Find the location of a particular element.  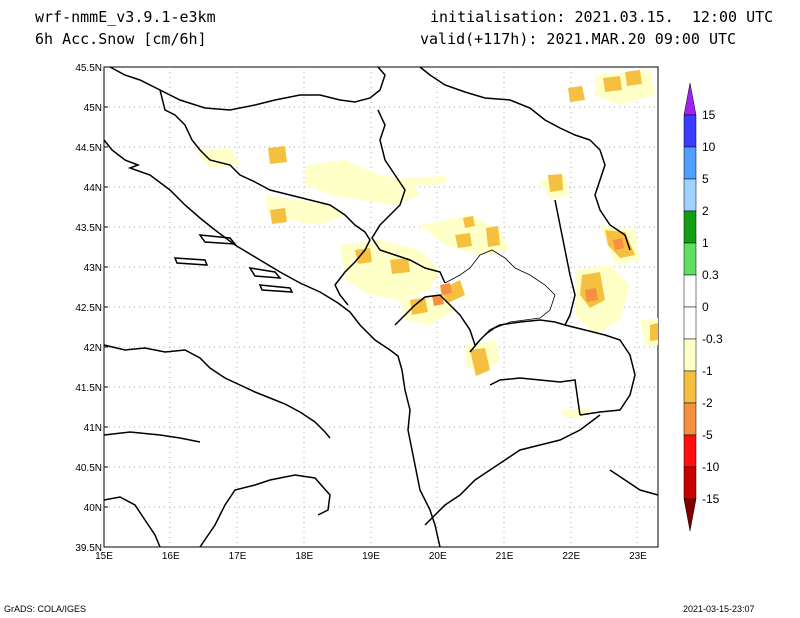

lat-tick-label: 44N is located at coordinates (93, 188).